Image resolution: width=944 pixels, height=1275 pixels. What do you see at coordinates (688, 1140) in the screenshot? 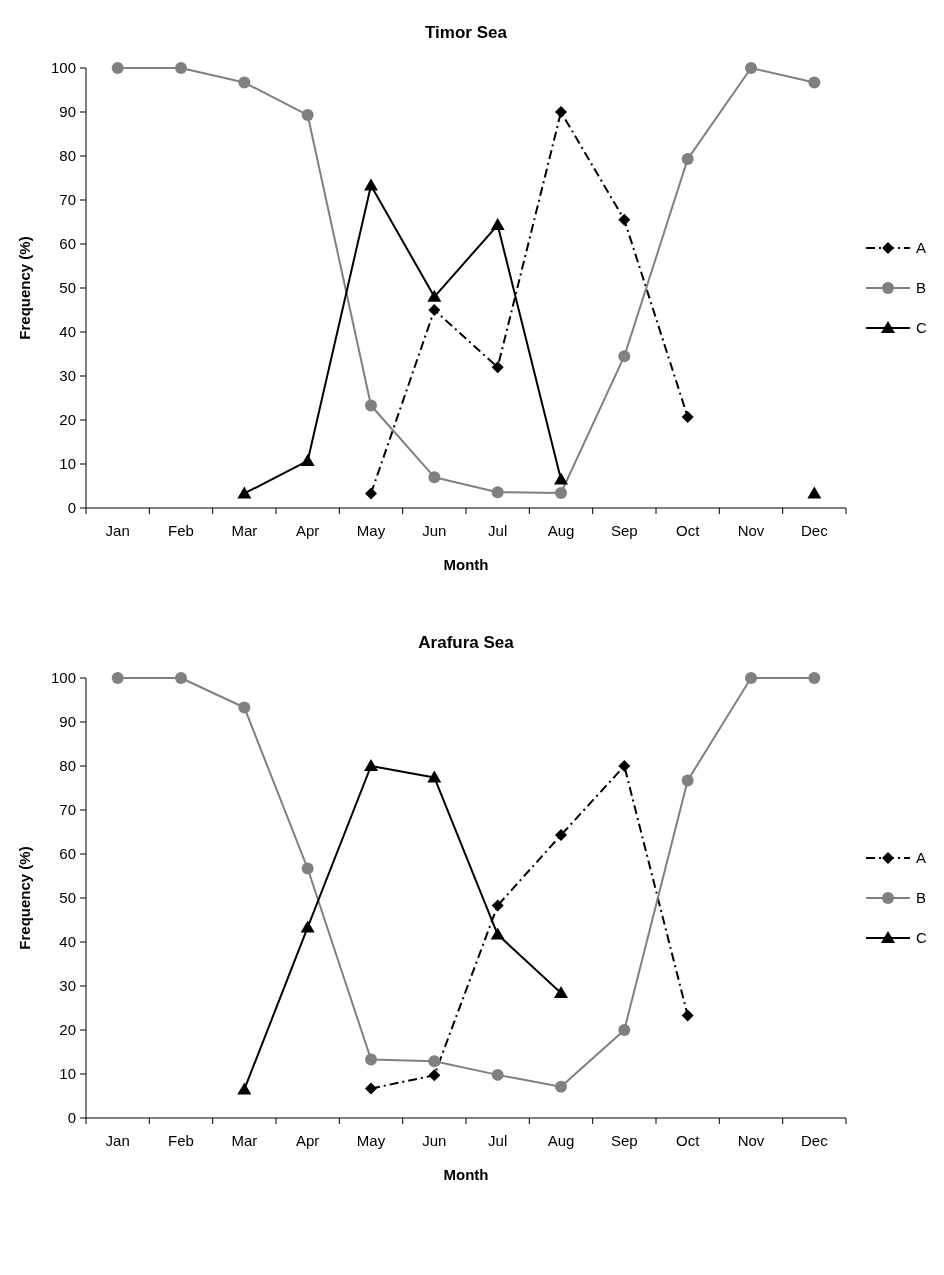
I see `x-tick-label: Oct` at bounding box center [688, 1140].